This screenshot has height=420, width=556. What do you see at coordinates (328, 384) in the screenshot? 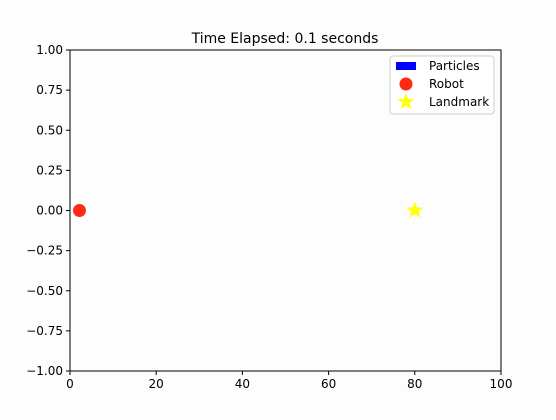
I see `x-tick-label: 60` at bounding box center [328, 384].